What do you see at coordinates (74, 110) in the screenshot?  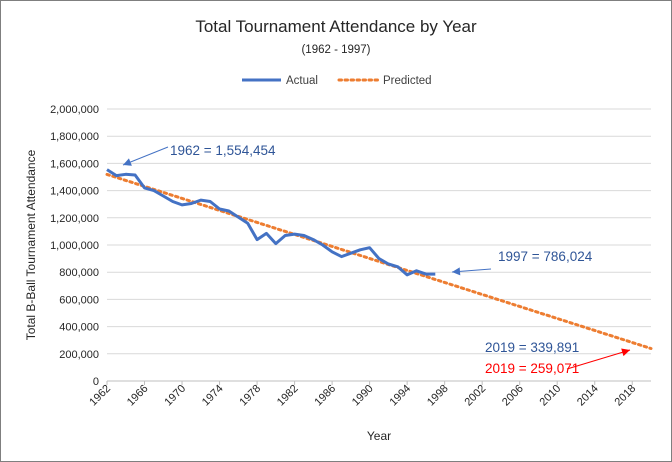 I see `y-tick-label: 2,000,000` at bounding box center [74, 110].